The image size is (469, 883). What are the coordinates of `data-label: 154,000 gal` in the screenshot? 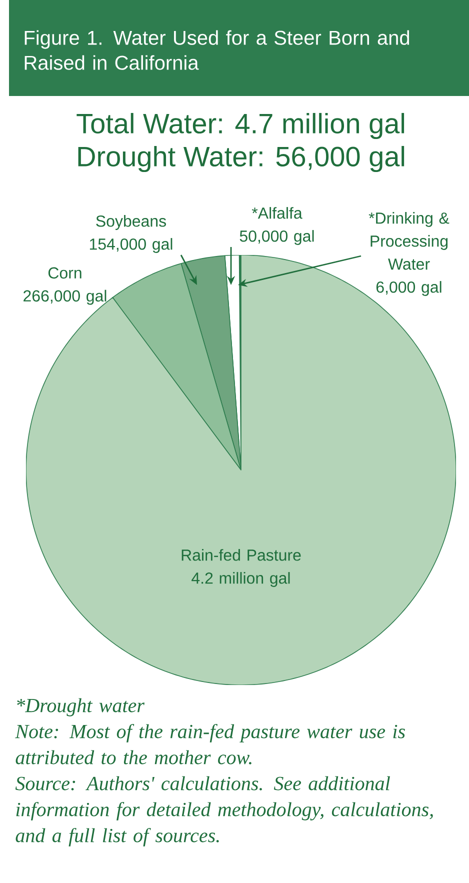 It's located at (131, 245).